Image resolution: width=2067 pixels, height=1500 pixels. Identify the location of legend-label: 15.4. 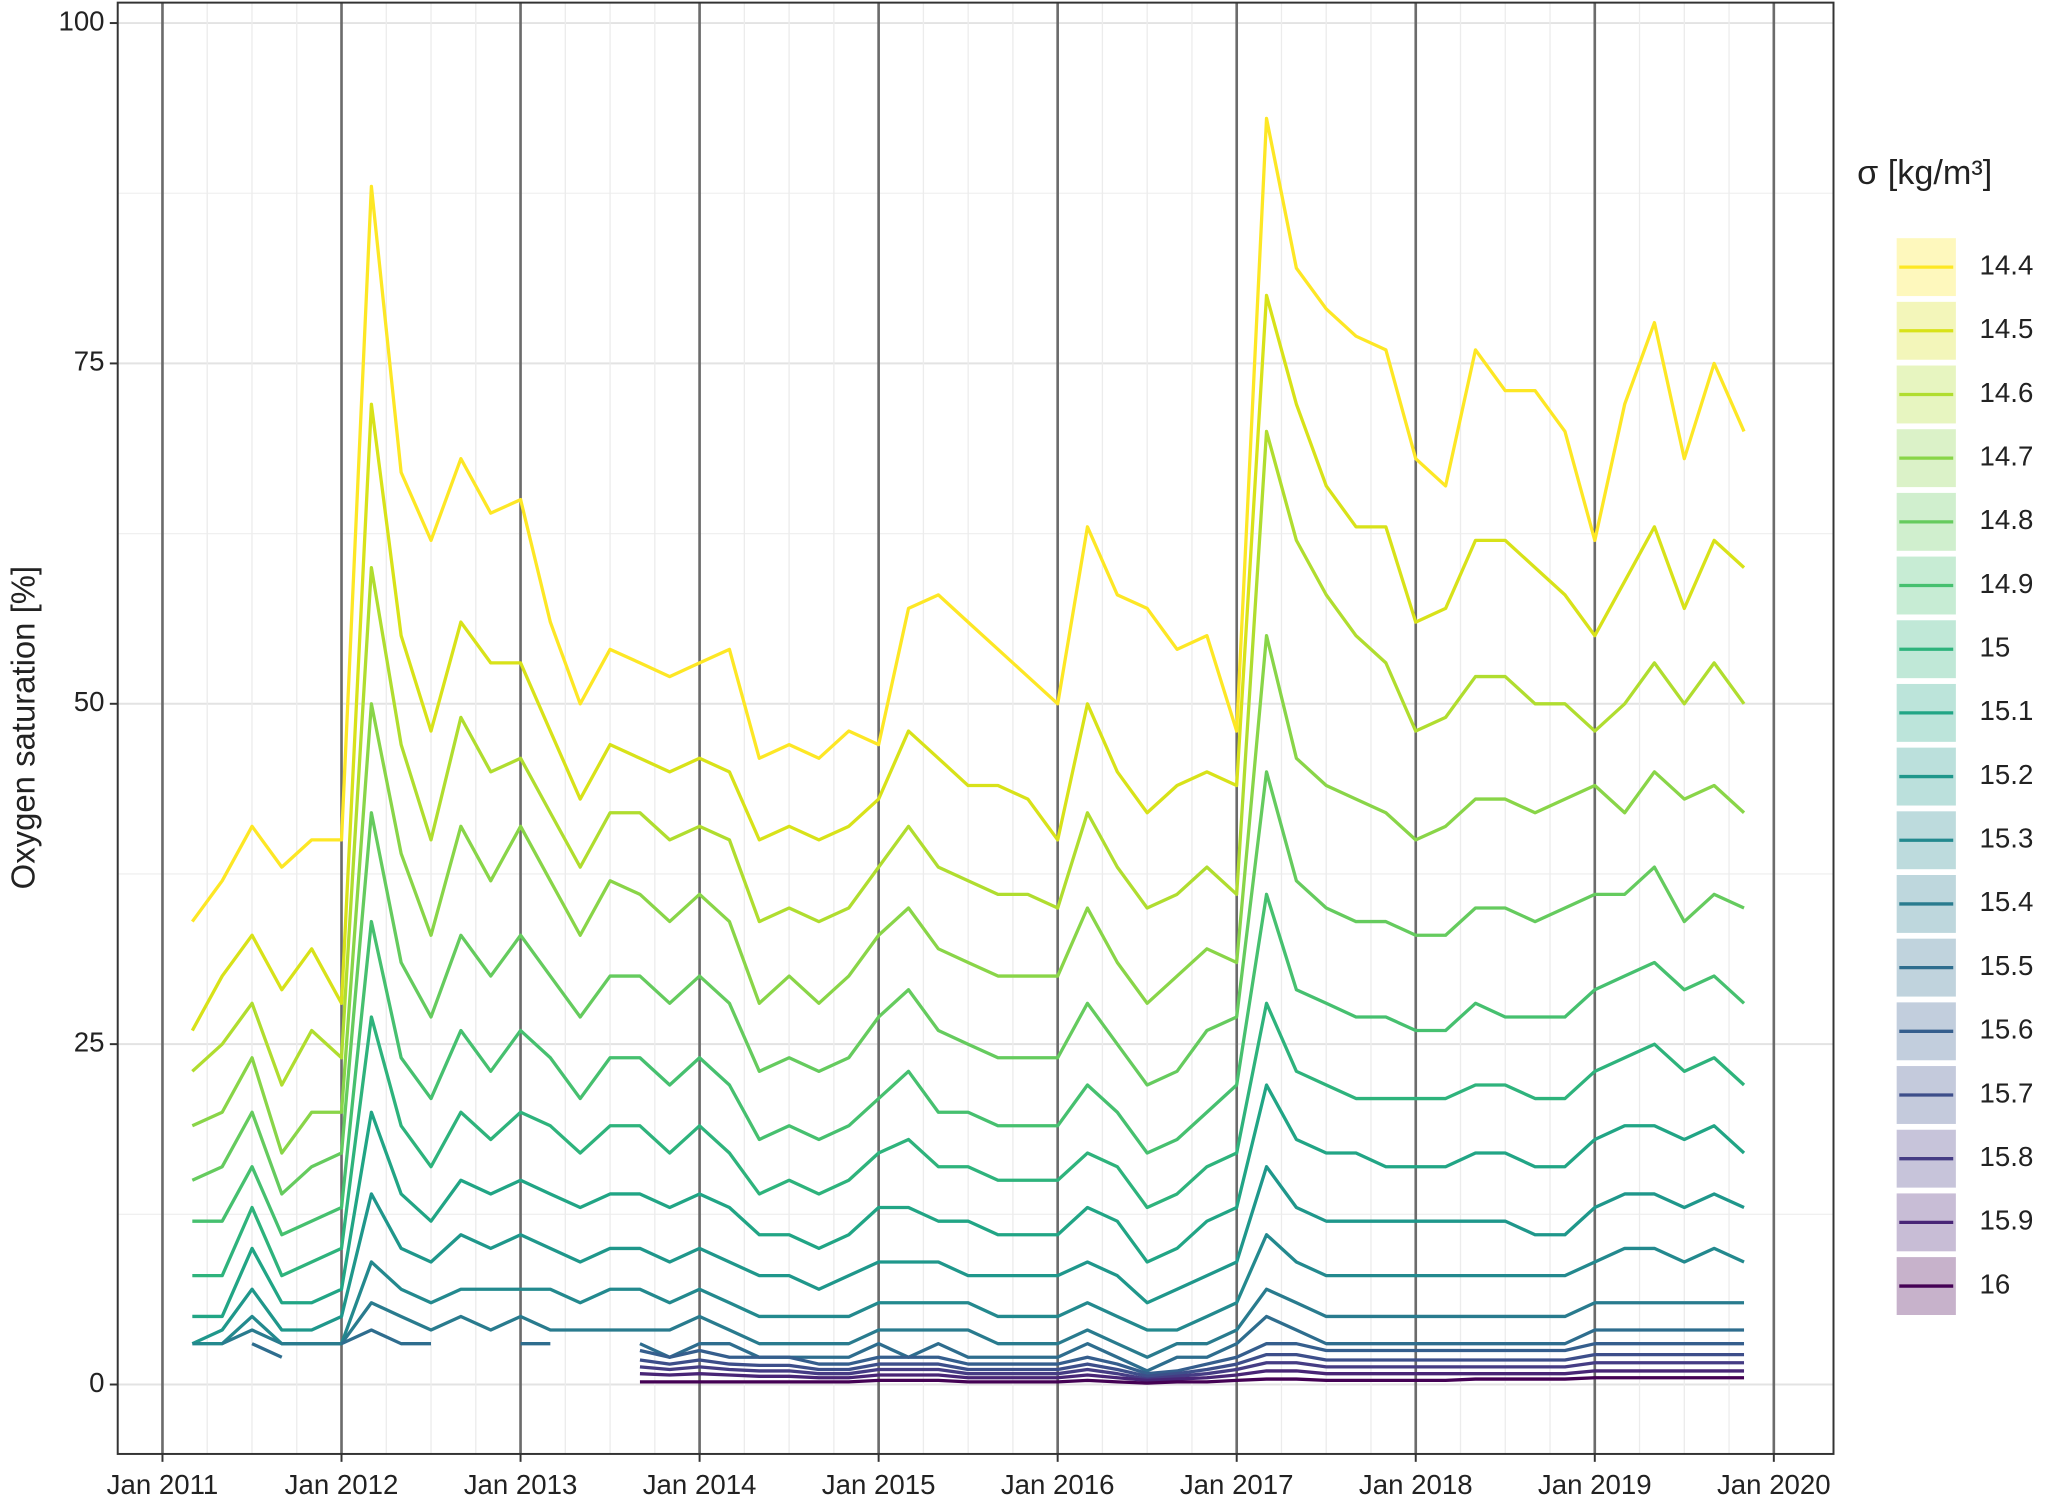
(2007, 901).